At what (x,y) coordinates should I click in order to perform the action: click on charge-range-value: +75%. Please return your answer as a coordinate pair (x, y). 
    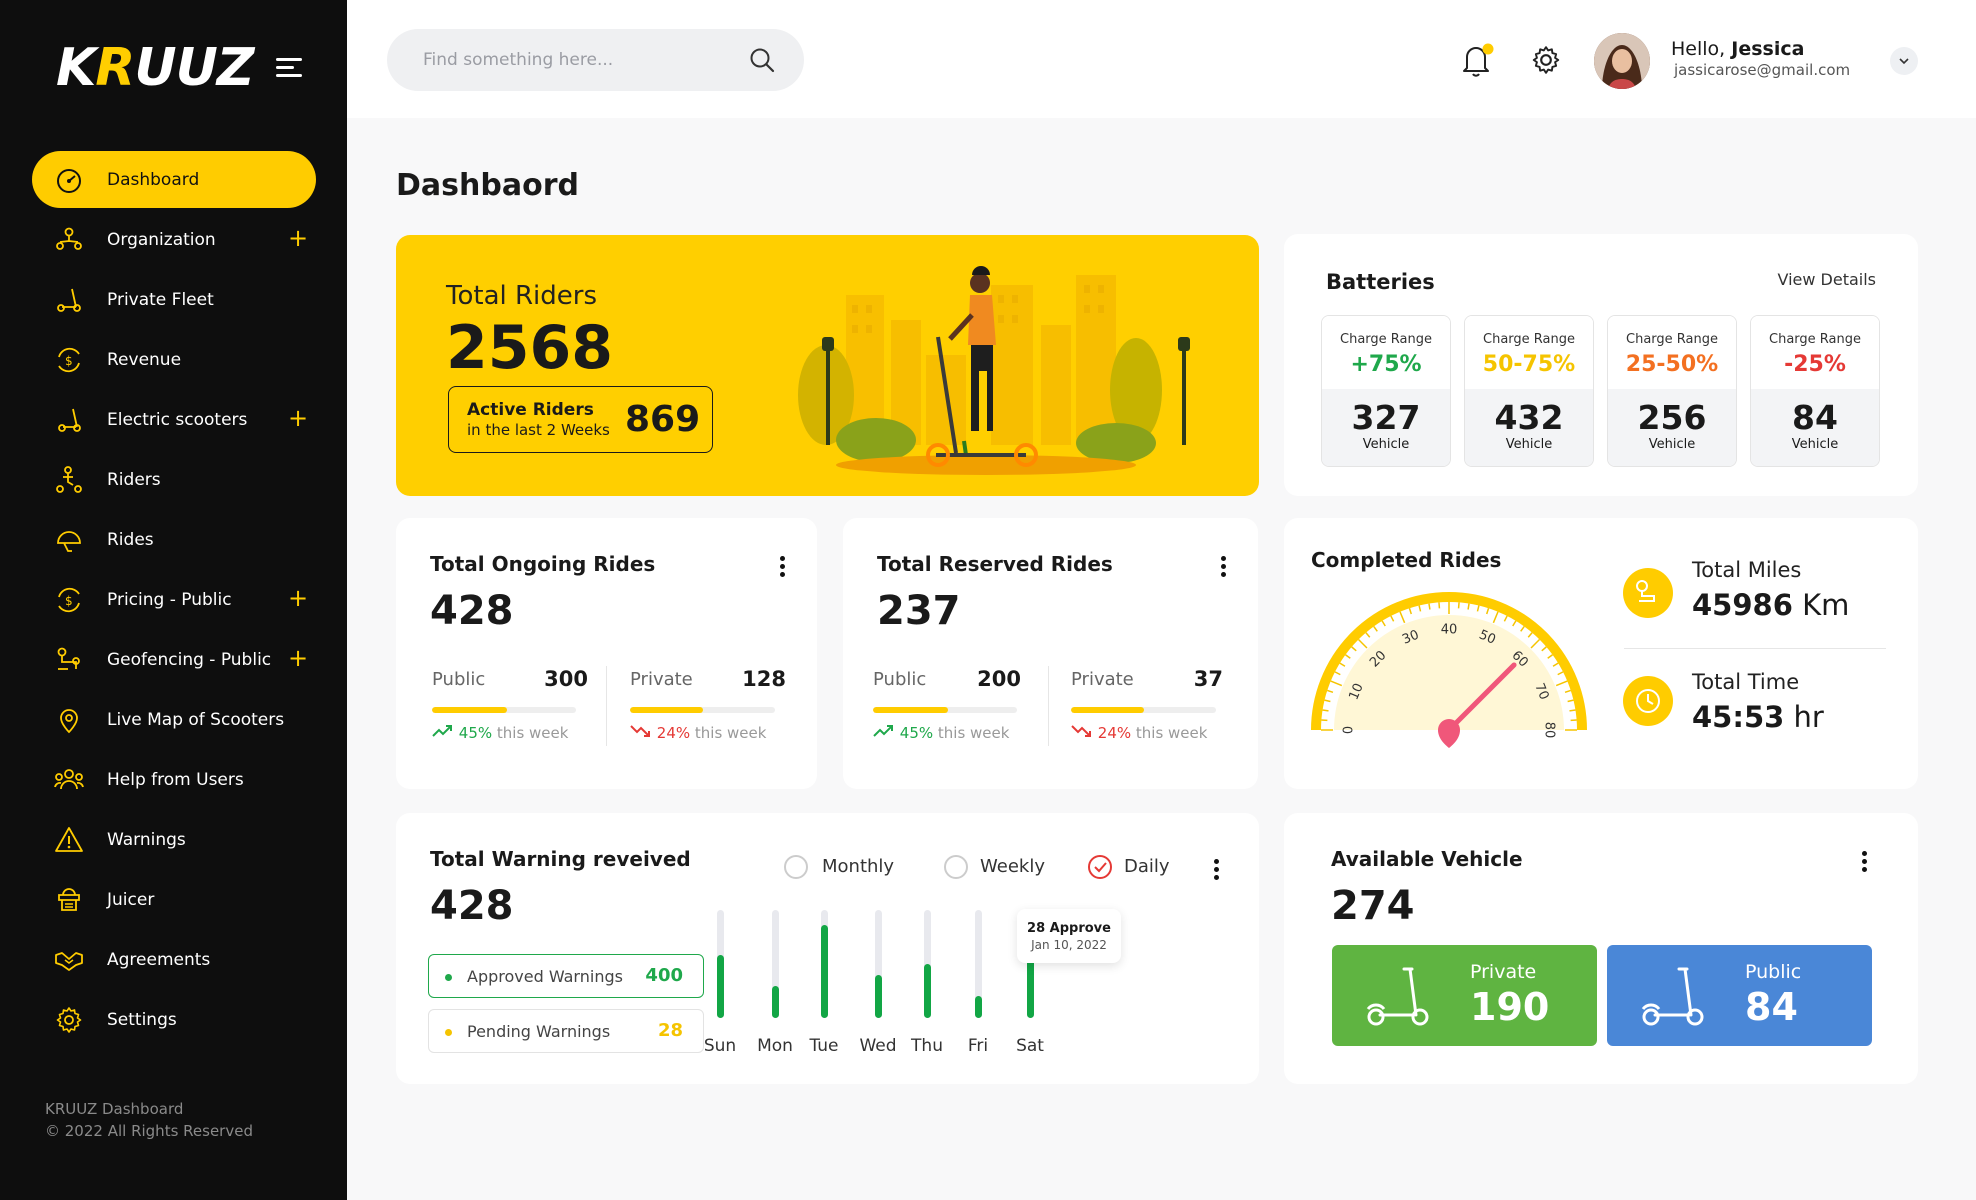
    Looking at the image, I should click on (1386, 364).